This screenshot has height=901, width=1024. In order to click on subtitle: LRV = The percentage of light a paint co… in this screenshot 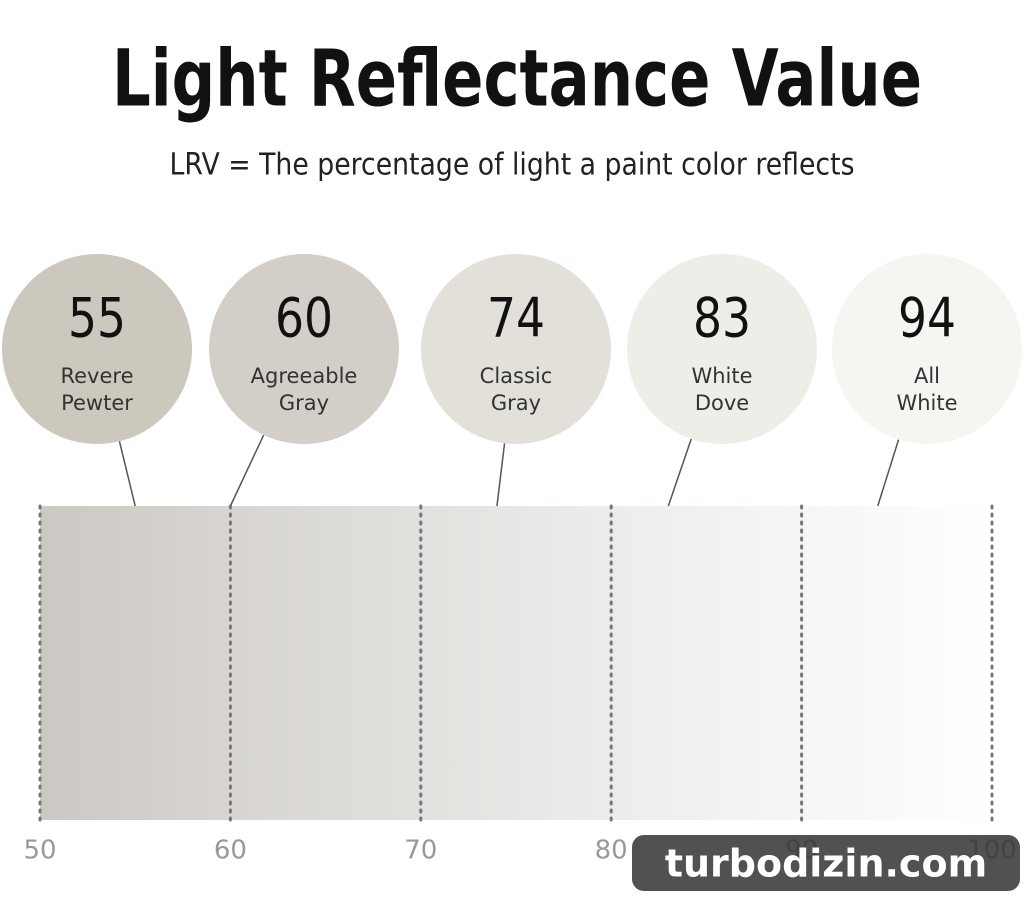, I will do `click(512, 165)`.